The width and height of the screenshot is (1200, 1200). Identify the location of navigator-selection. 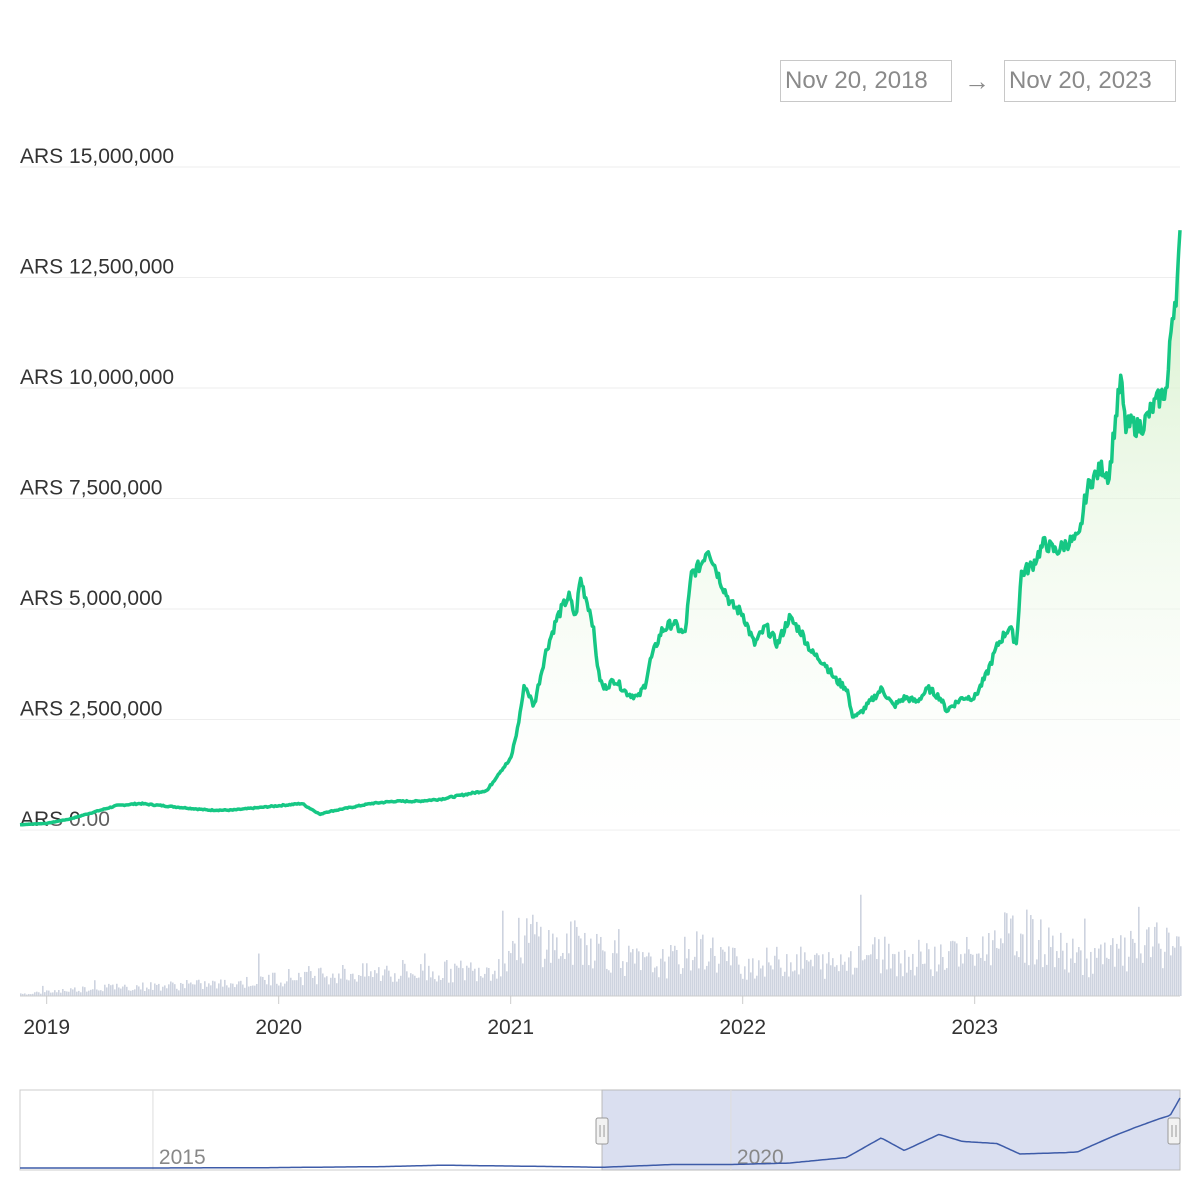
(891, 1130).